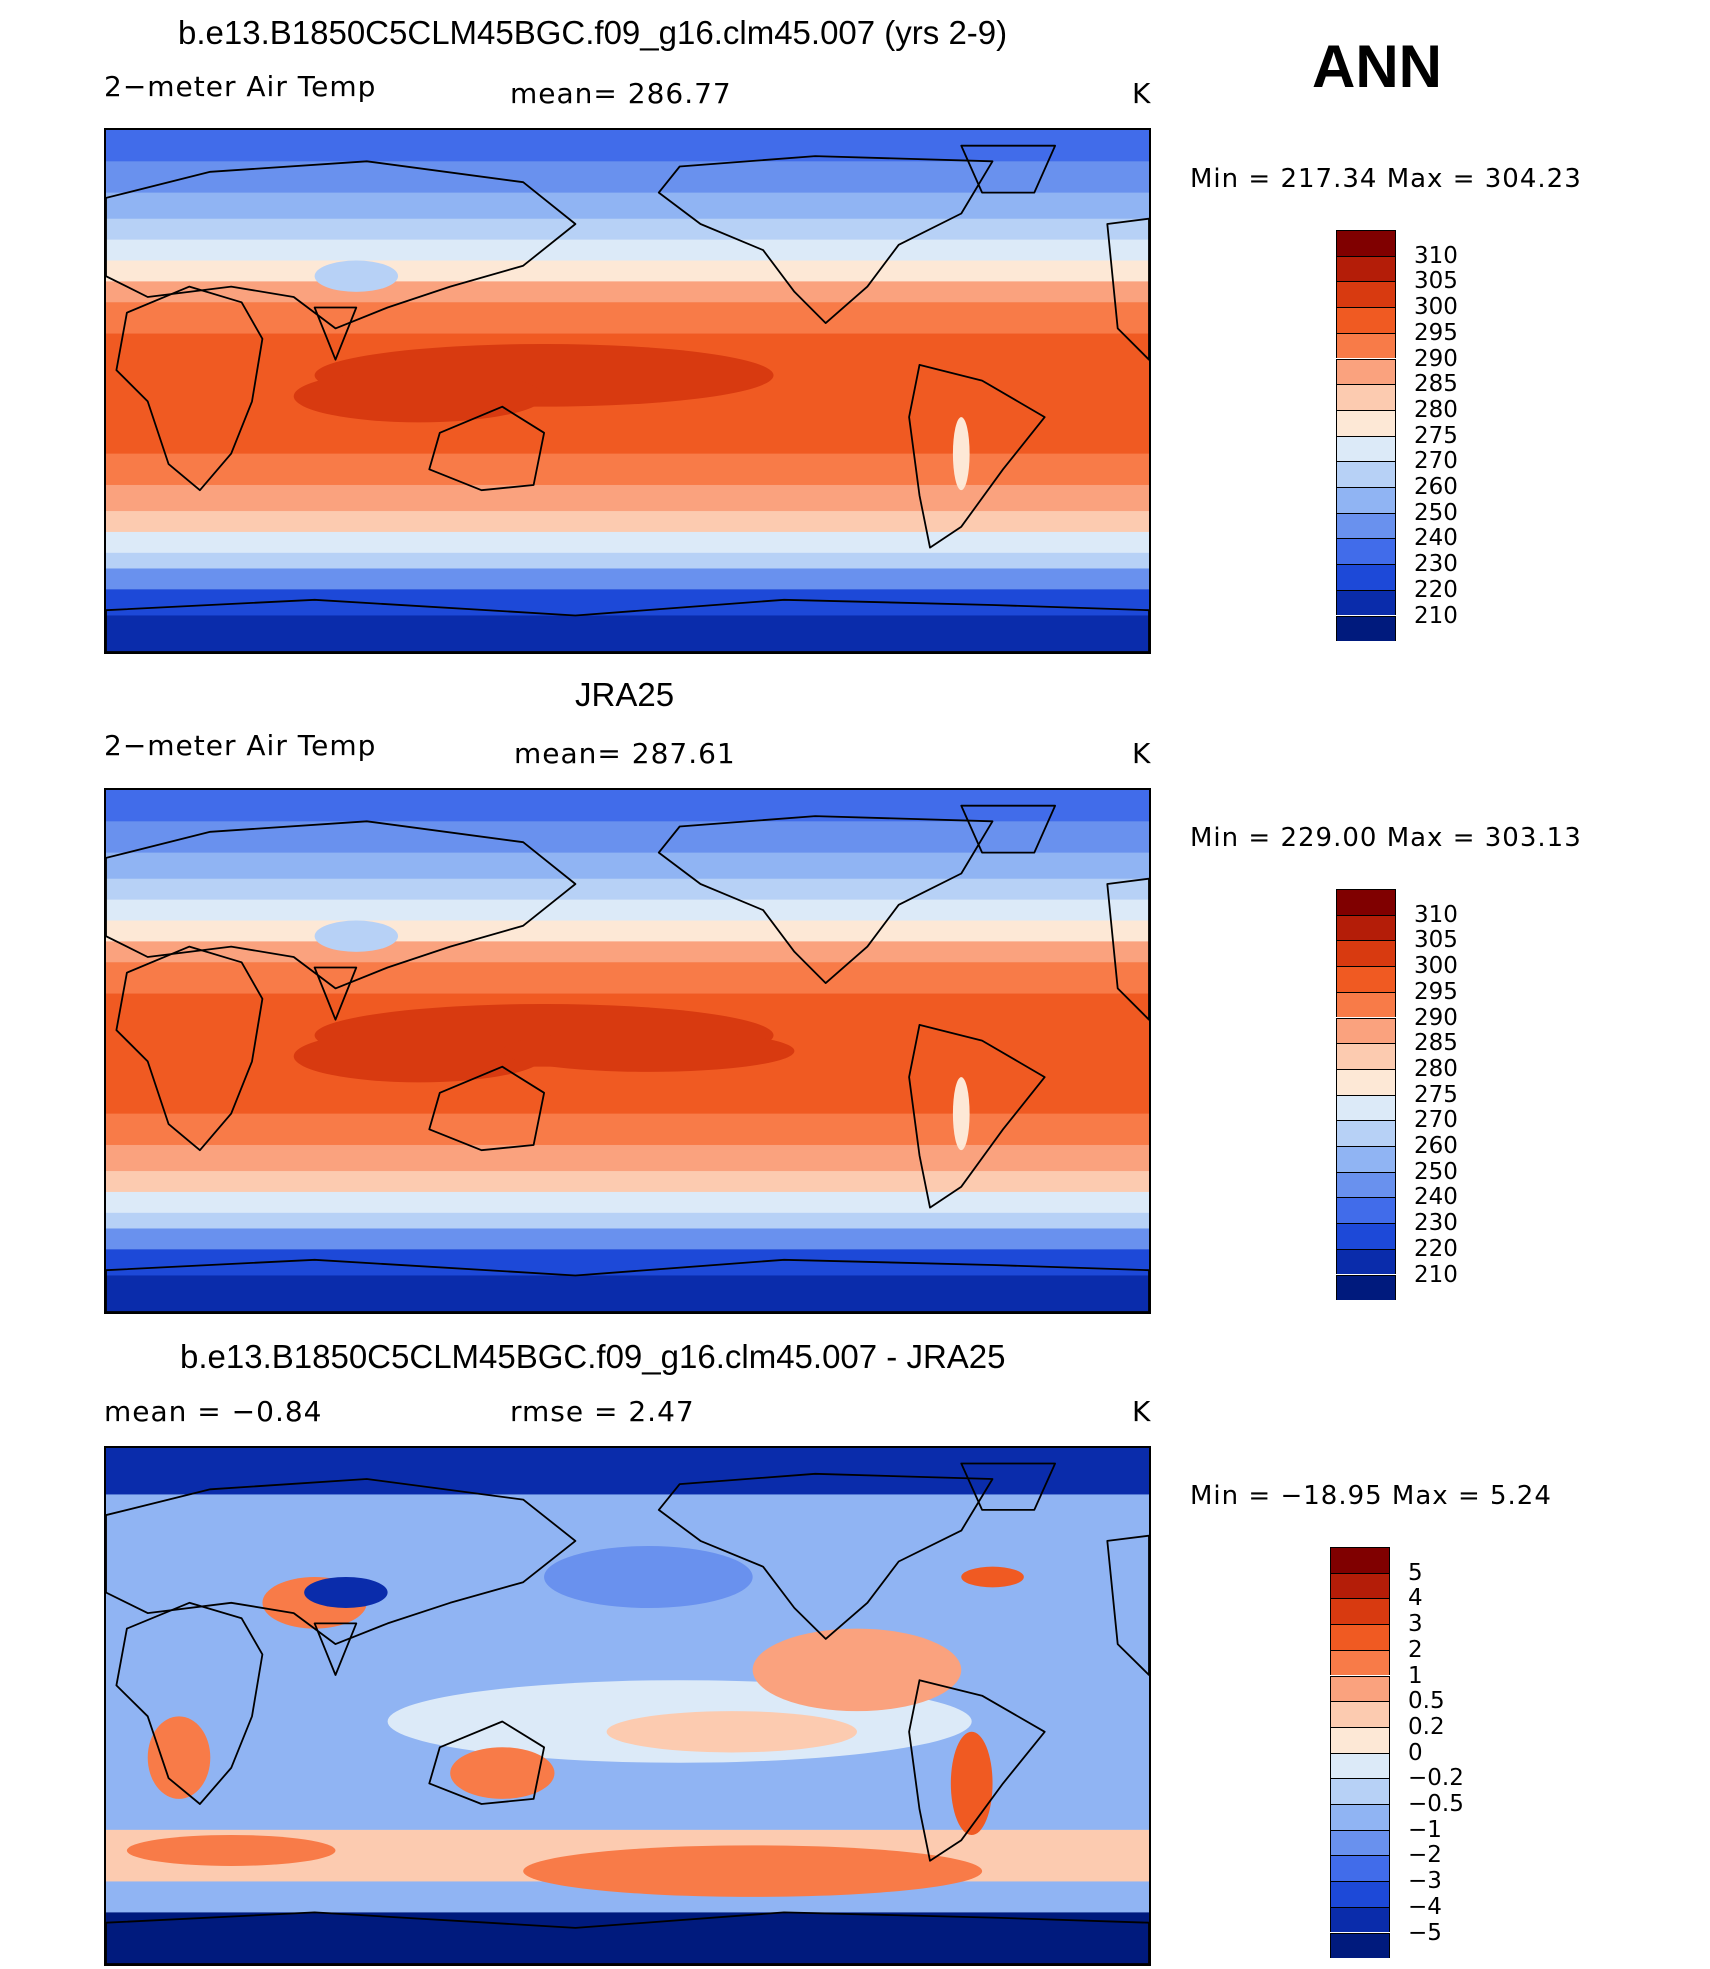 The height and width of the screenshot is (1969, 1710). I want to click on panel-2-units-label: K, so click(1142, 753).